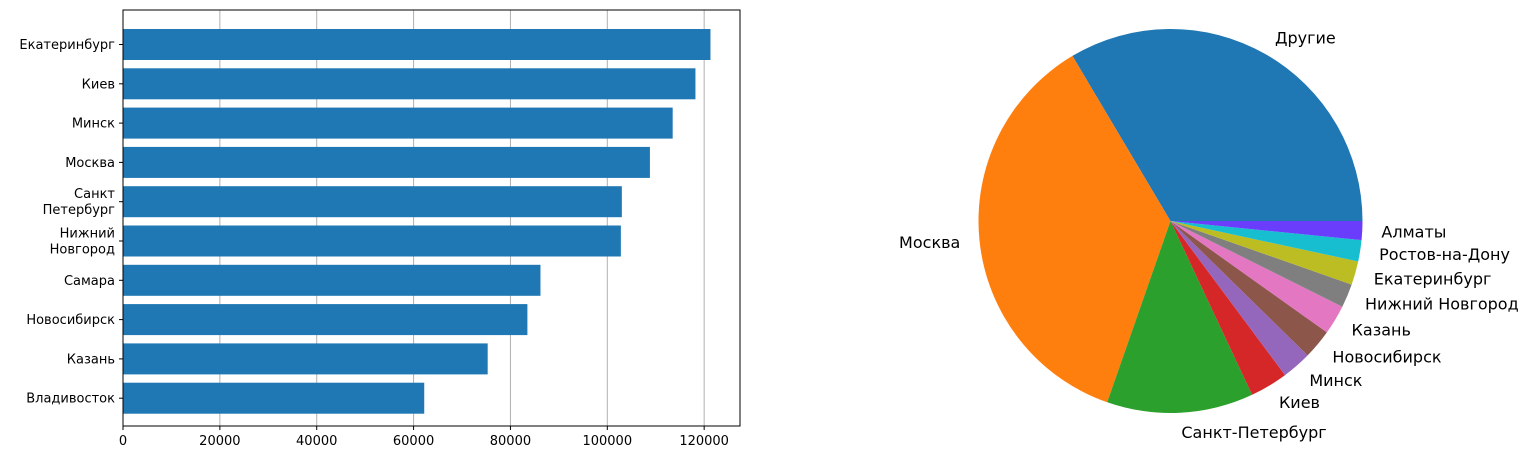 This screenshot has height=467, width=1530. I want to click on y-tick-label-line: Москва, so click(90, 163).